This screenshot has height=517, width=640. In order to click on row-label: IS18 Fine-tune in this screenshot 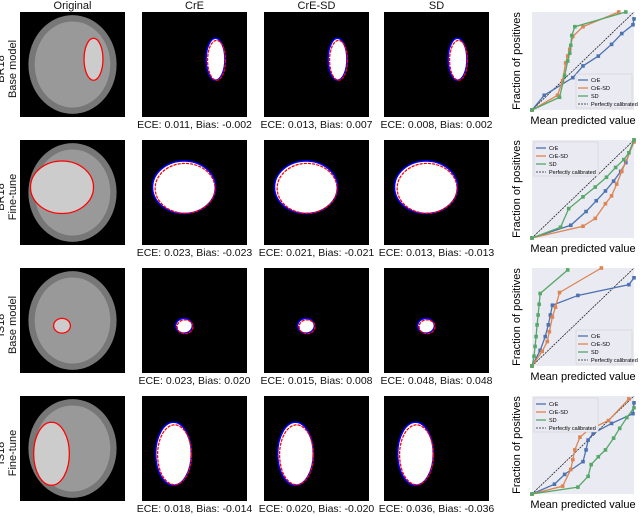, I will do `click(9, 453)`.